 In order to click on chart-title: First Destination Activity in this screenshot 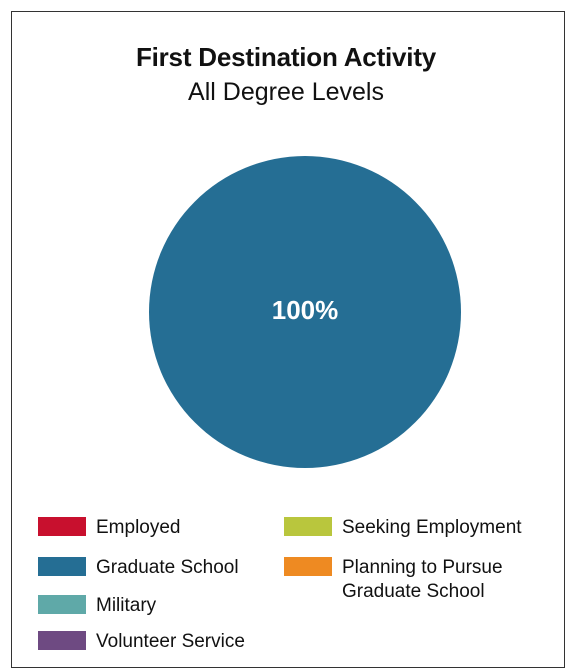, I will do `click(286, 57)`.